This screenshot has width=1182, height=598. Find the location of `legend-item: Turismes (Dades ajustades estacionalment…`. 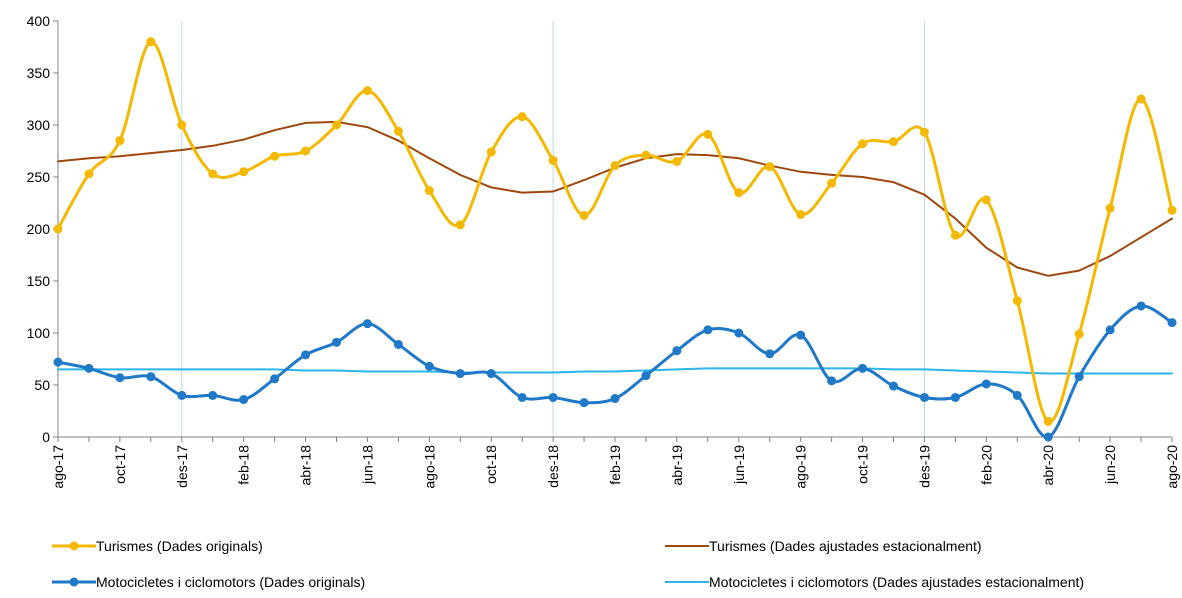

legend-item: Turismes (Dades ajustades estacionalment… is located at coordinates (823, 546).